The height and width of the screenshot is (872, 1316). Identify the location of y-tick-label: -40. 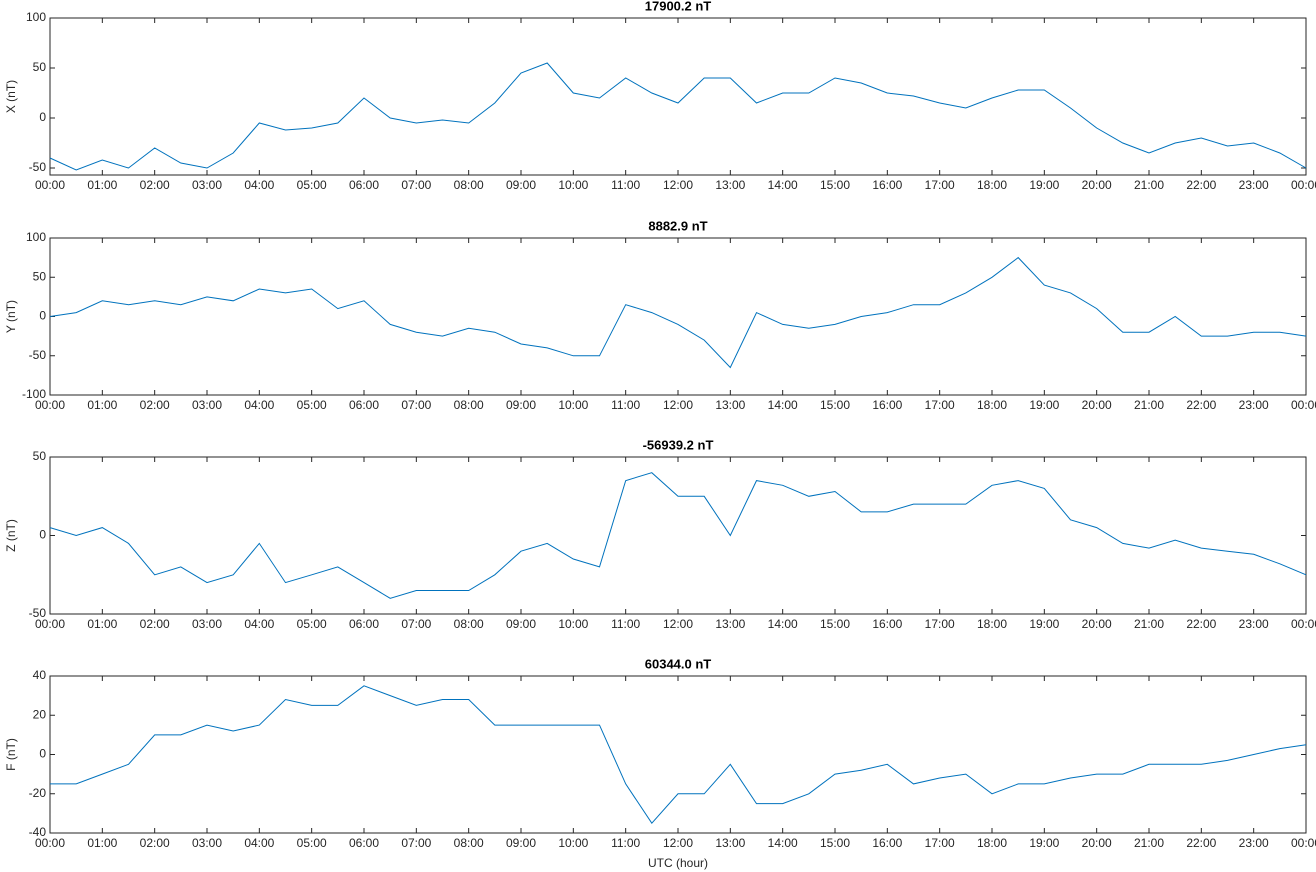
(38, 832).